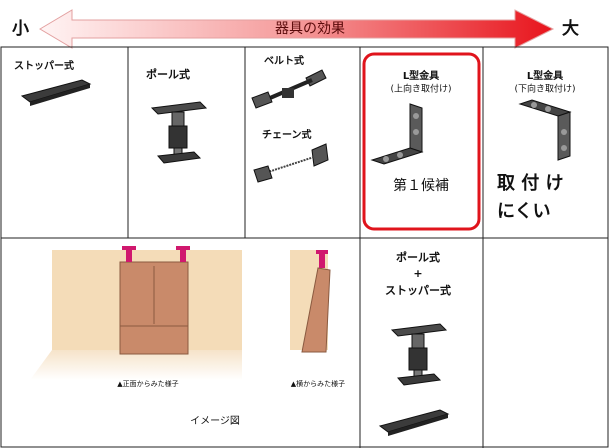 This screenshot has height=448, width=609. I want to click on combo-line-3: ストッパー式, so click(418, 290).